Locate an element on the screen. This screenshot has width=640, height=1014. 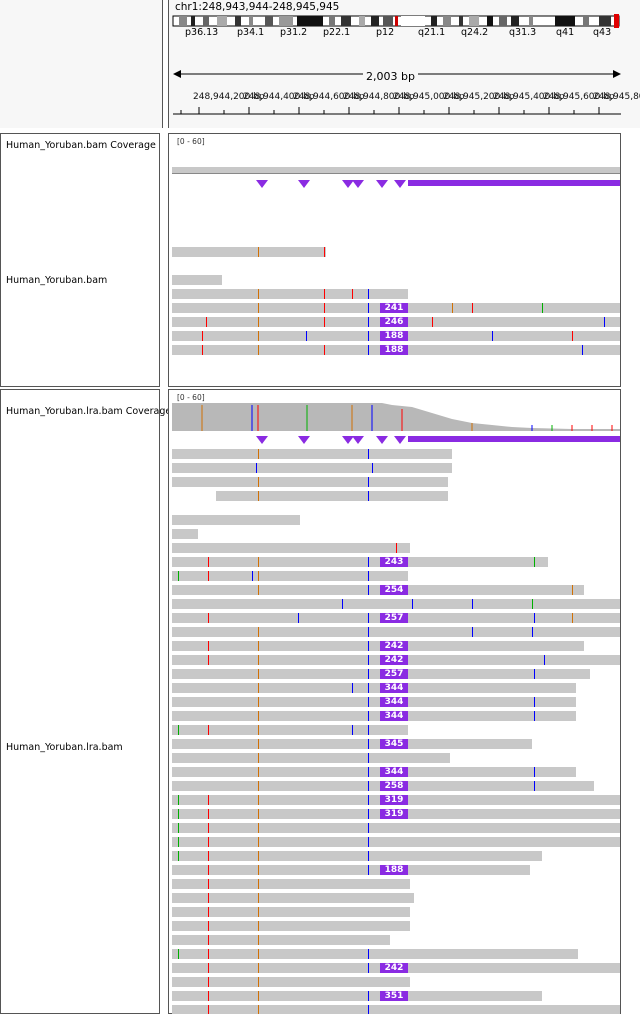
band-label: p12 is located at coordinates (385, 32).